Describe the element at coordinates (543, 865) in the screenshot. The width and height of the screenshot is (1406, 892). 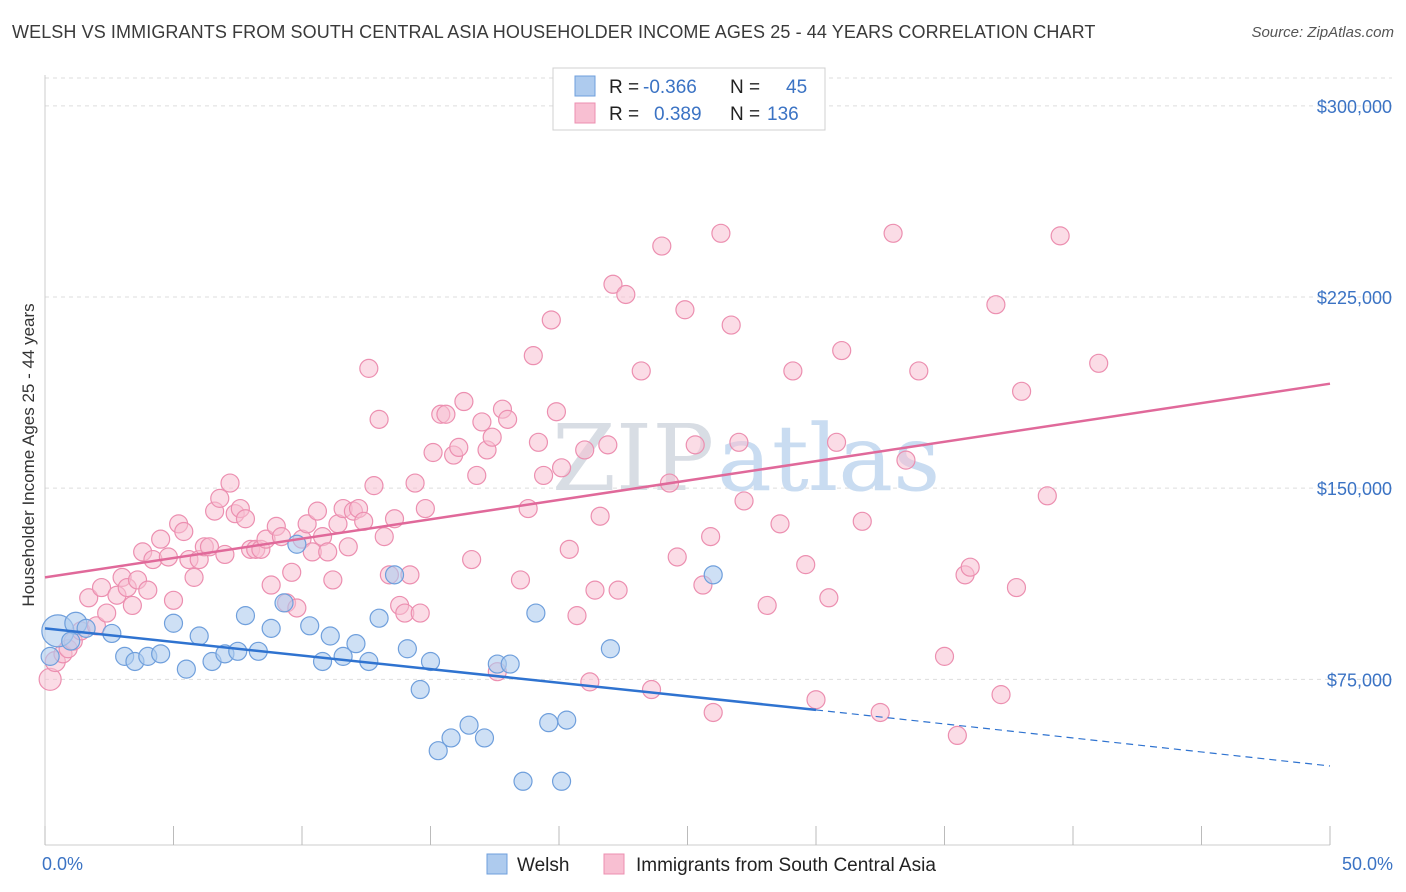
I see `welsh-legend-label: Welsh` at that location.